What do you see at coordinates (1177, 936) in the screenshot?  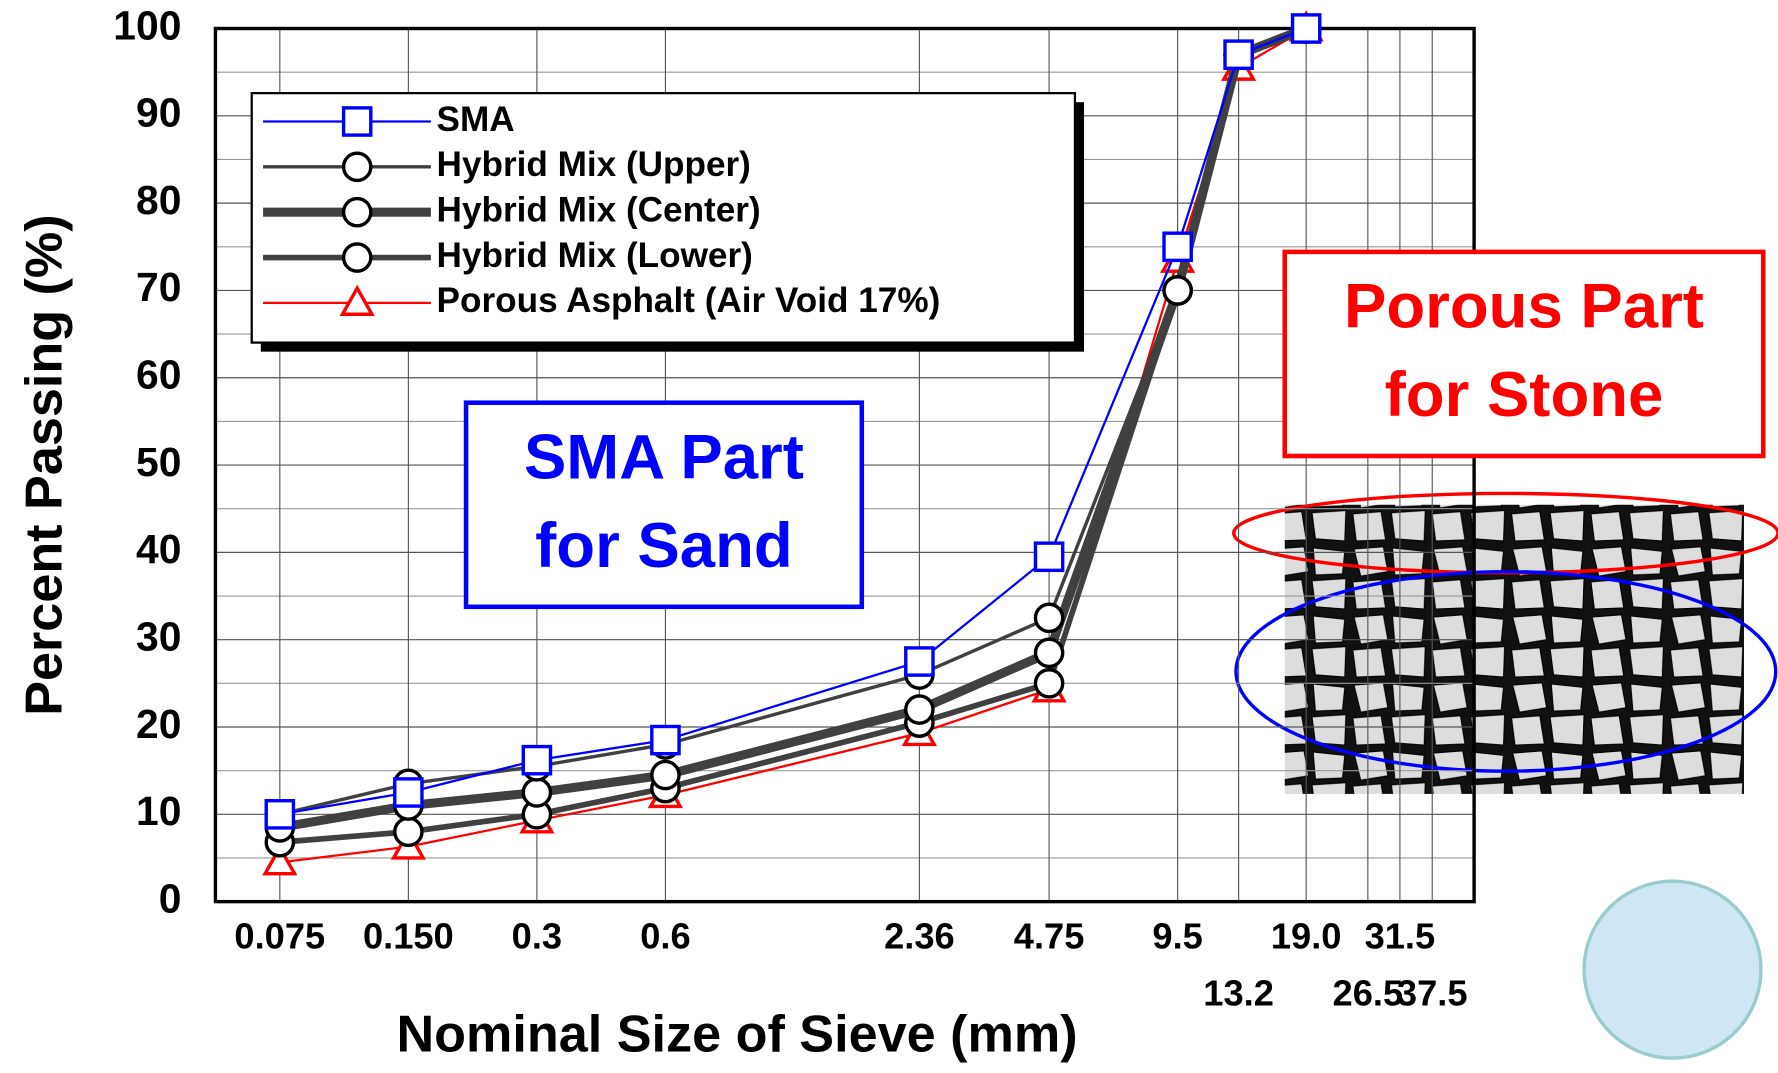 I see `x-tick-label: 9.5` at bounding box center [1177, 936].